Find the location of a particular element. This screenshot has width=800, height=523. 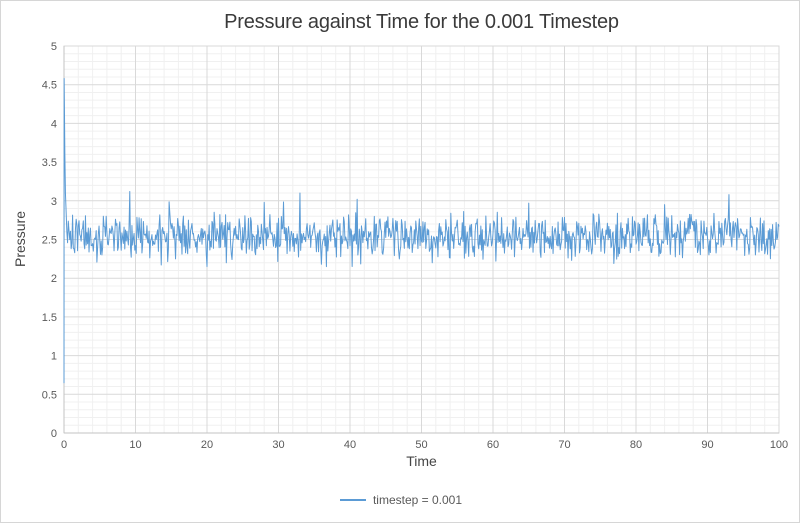

x-tick-label: 40 is located at coordinates (350, 445).